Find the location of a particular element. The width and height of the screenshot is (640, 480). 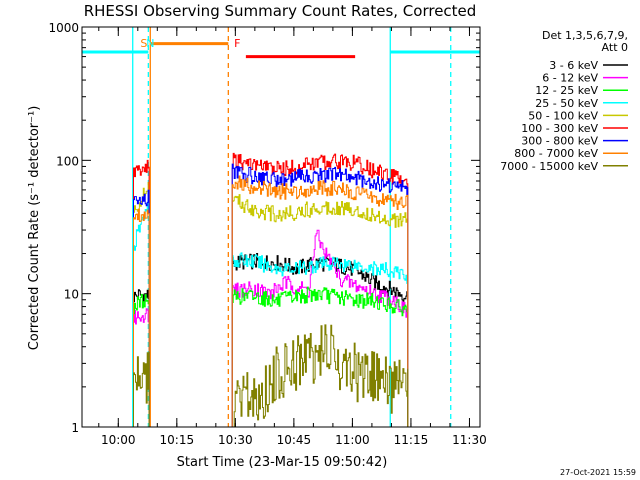

legend-header-line-1: Det 1,3,5,6,7,9, is located at coordinates (585, 35).